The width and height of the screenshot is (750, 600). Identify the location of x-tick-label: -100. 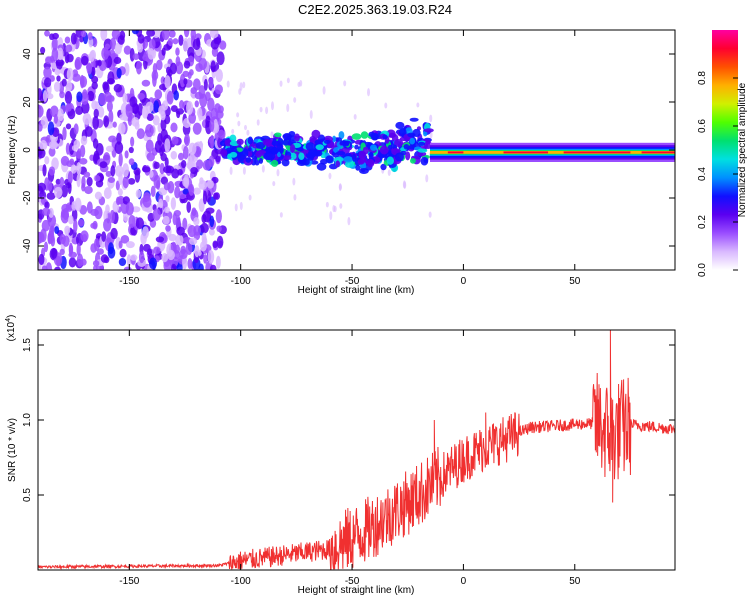
(241, 581).